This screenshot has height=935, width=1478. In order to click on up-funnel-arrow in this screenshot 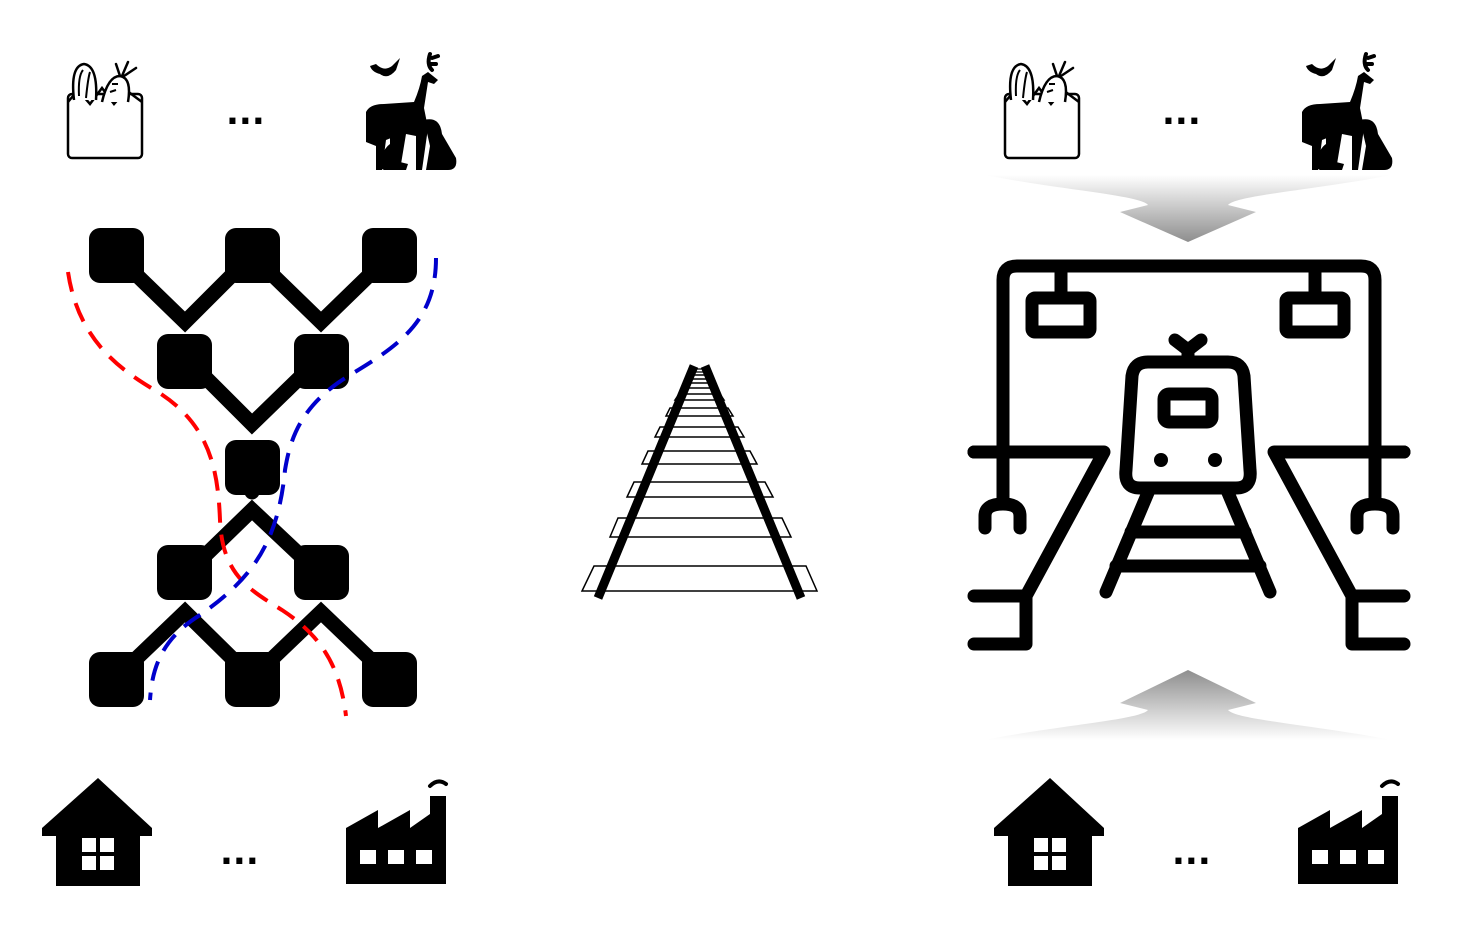, I will do `click(1188, 705)`.